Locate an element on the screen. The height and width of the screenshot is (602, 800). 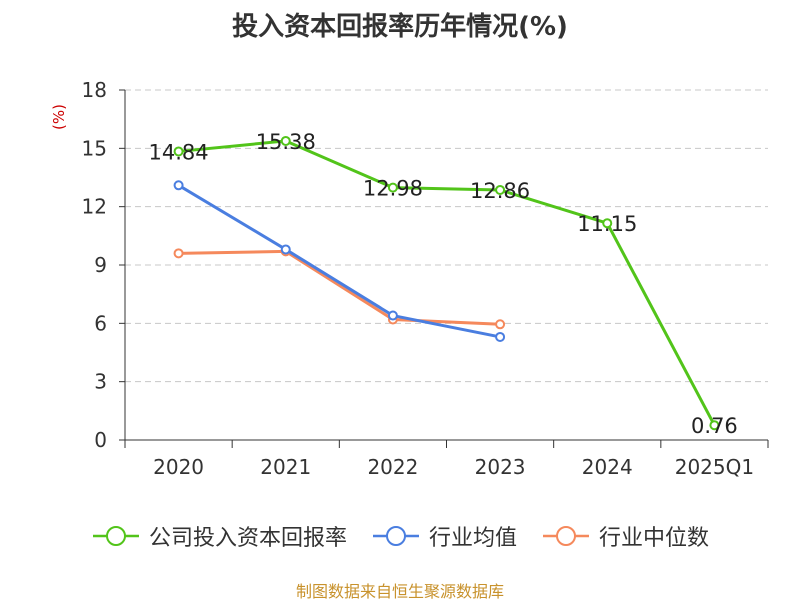
x-tick-label: 2022 is located at coordinates (392, 467).